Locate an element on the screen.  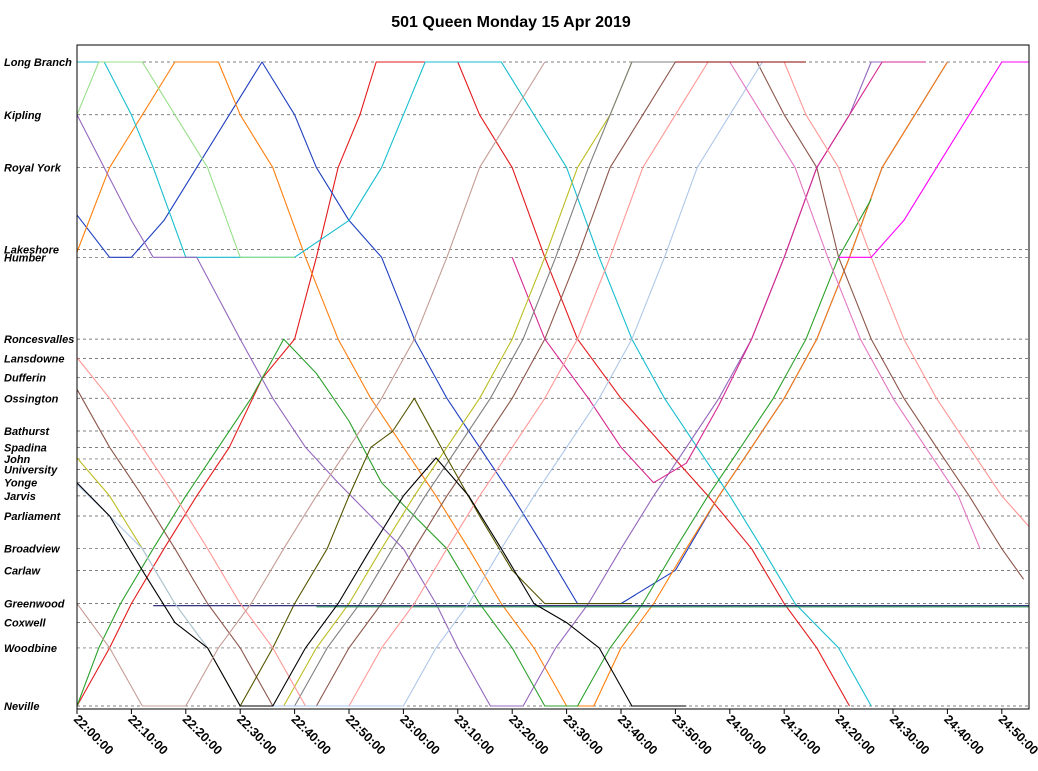
station-label: Greenwood is located at coordinates (34, 605).